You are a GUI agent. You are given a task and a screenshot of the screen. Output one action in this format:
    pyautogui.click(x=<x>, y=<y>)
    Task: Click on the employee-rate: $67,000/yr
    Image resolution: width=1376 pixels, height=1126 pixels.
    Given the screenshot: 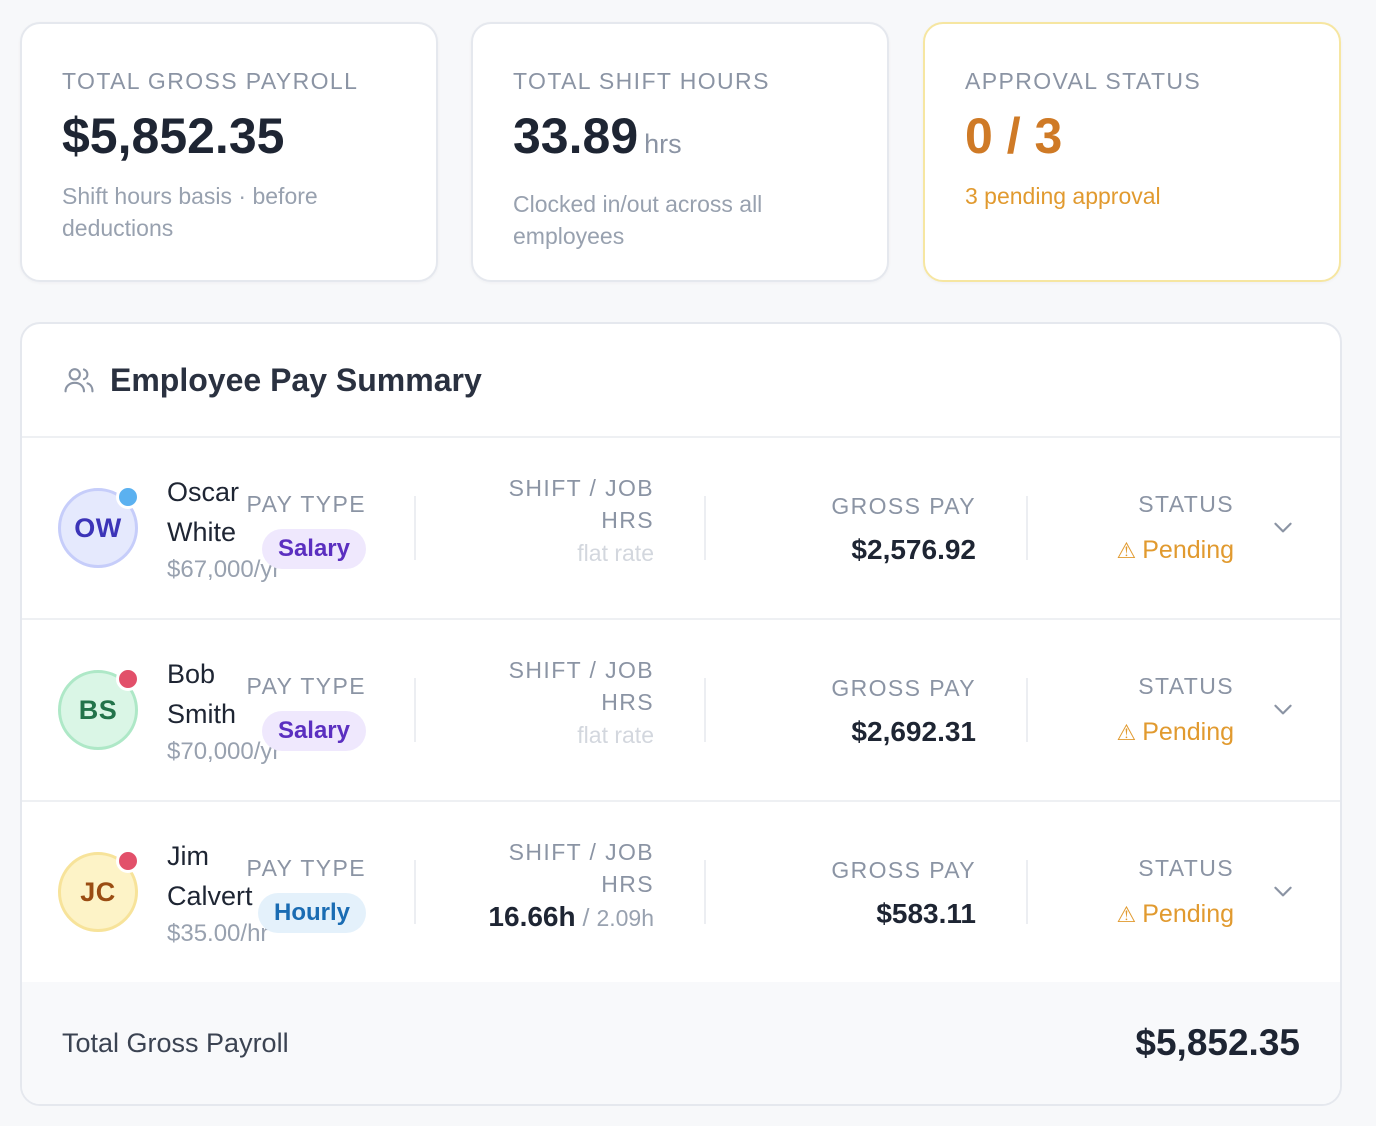 What is the action you would take?
    pyautogui.click(x=224, y=569)
    